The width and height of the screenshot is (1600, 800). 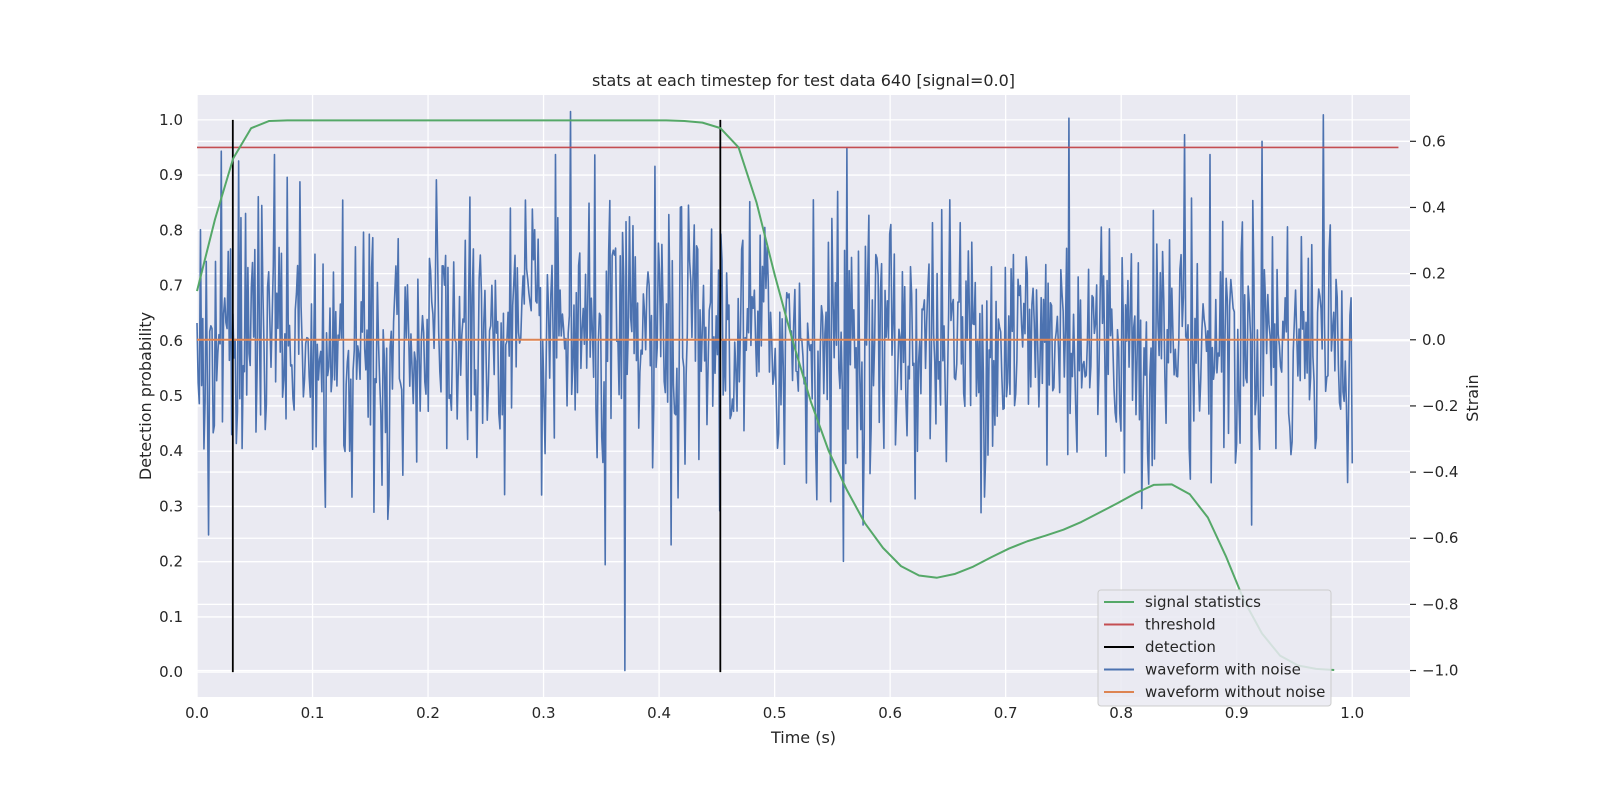 What do you see at coordinates (775, 713) in the screenshot?
I see `x-tick-label: 0.5` at bounding box center [775, 713].